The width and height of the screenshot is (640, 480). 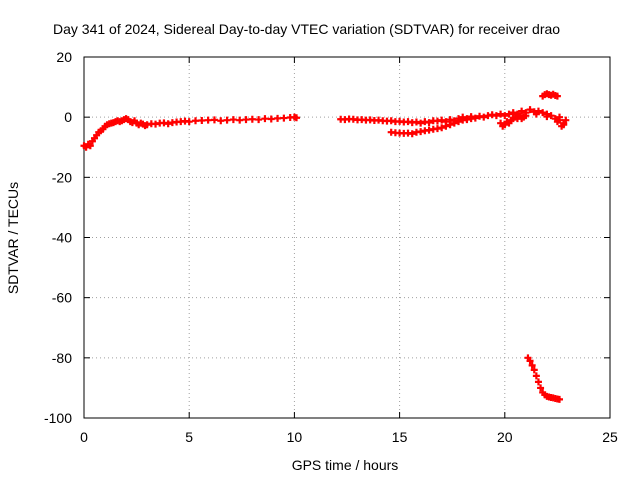 What do you see at coordinates (62, 358) in the screenshot?
I see `y-tick-label: -80` at bounding box center [62, 358].